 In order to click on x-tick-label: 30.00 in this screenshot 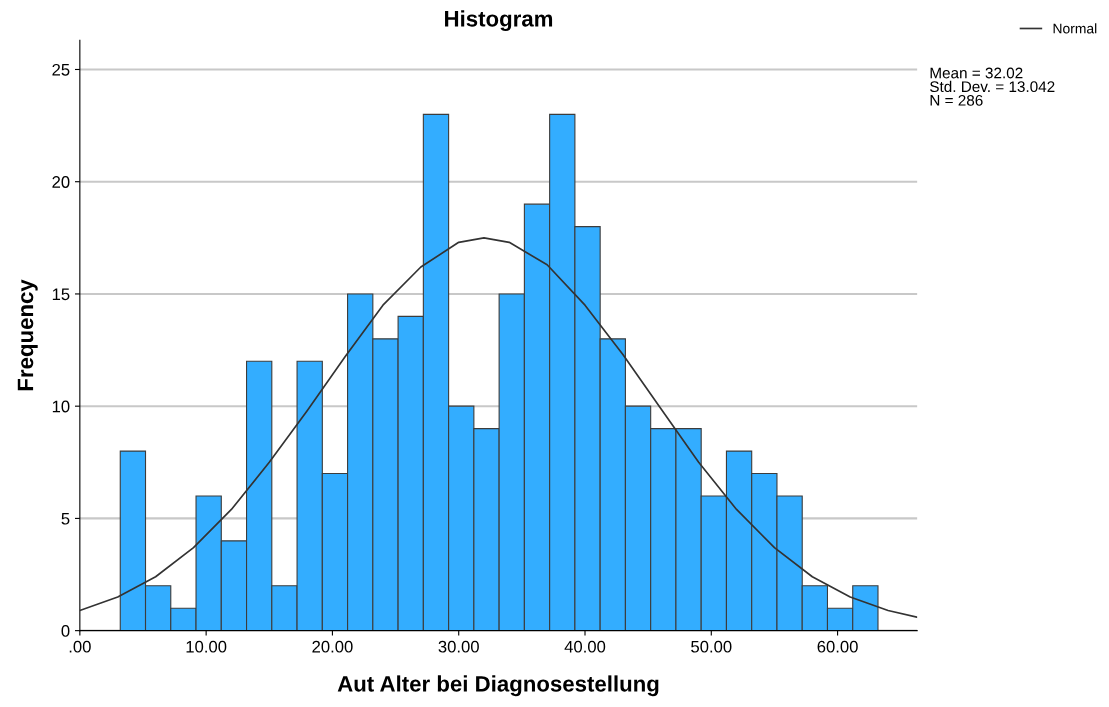, I will do `click(458, 646)`.